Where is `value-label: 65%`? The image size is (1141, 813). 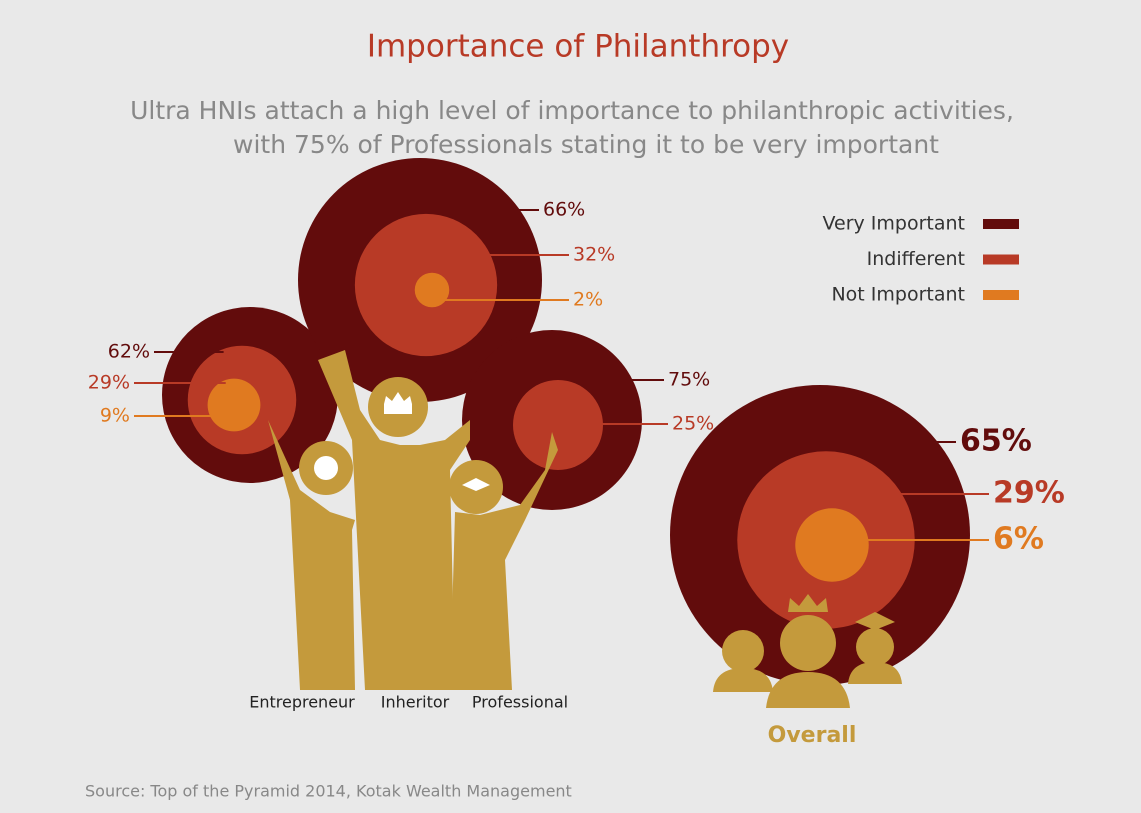
value-label: 65% is located at coordinates (996, 441).